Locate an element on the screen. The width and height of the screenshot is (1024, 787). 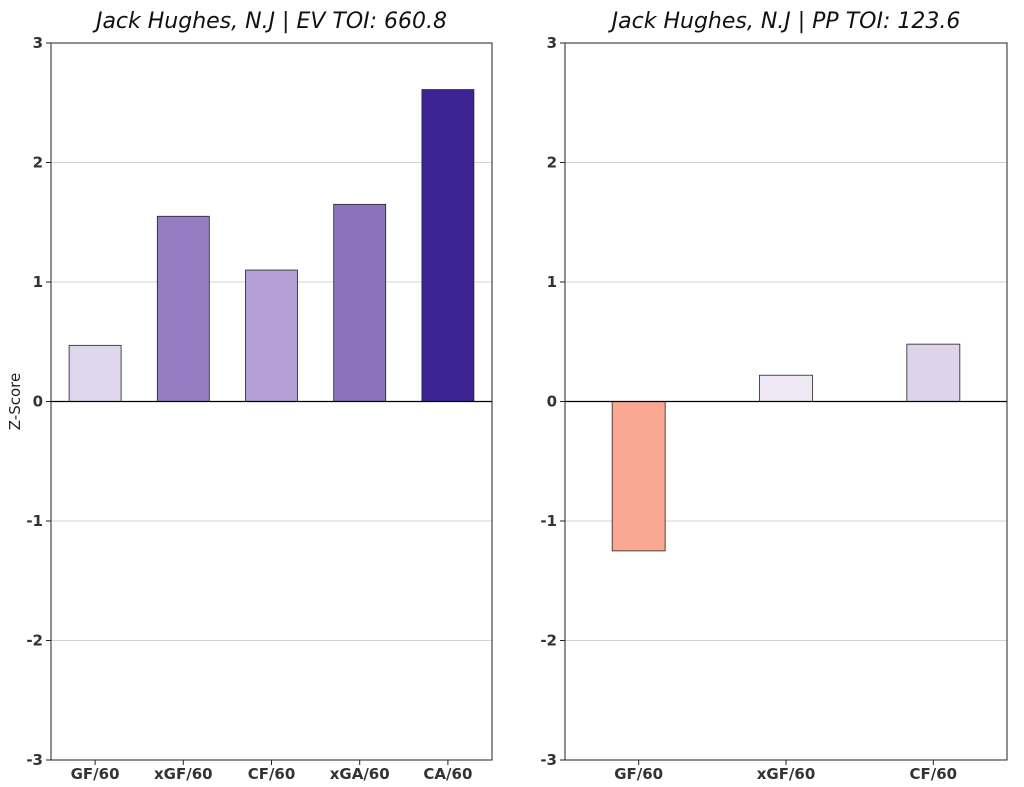
y-axis-label: Z-Score is located at coordinates (15, 401).